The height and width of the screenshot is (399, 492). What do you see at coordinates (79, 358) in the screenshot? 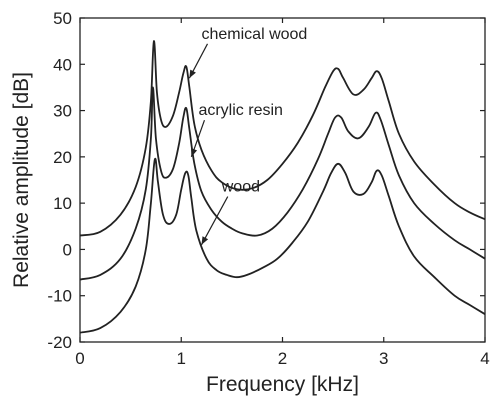
I see `x-tick-label: 0` at bounding box center [79, 358].